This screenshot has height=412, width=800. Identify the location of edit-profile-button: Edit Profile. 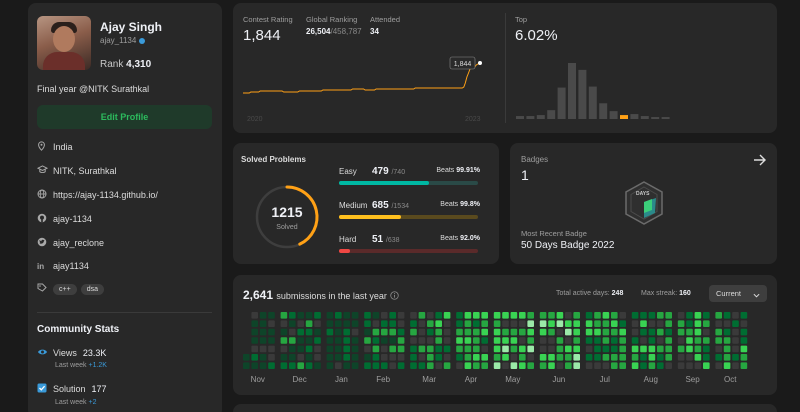
(124, 117).